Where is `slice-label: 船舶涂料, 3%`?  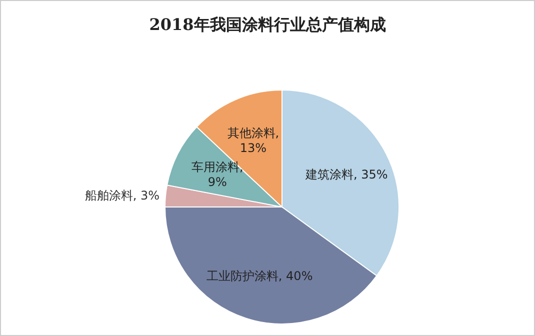 slice-label: 船舶涂料, 3% is located at coordinates (122, 195).